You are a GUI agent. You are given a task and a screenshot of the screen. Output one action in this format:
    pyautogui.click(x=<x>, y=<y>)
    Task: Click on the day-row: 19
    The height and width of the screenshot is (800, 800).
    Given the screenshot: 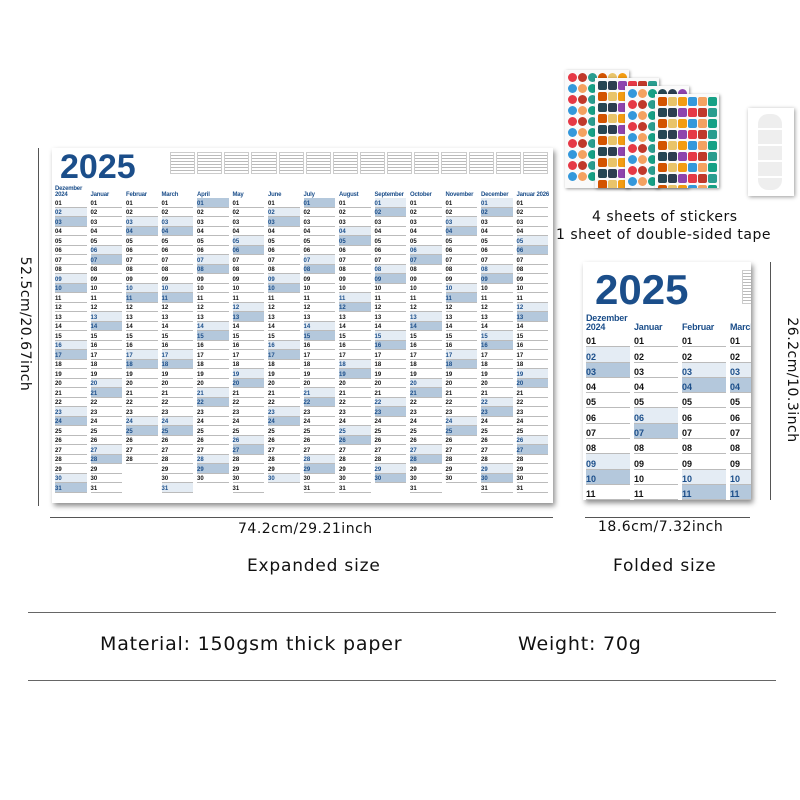 What is the action you would take?
    pyautogui.click(x=390, y=374)
    